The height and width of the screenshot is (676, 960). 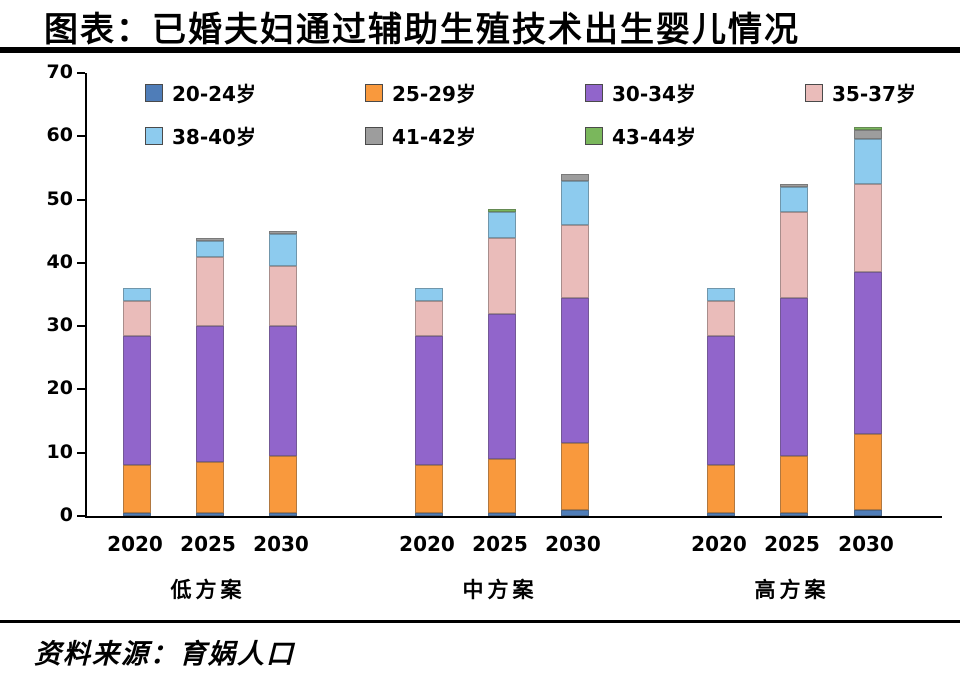 I want to click on legend-item: 35-37岁, so click(x=882, y=92).